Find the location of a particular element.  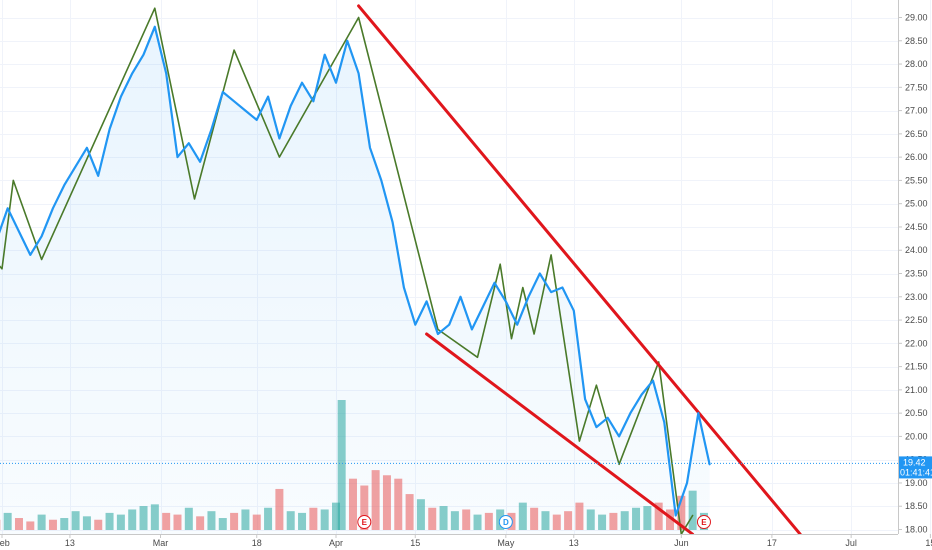

y-tick-label: 25.00 is located at coordinates (916, 204).